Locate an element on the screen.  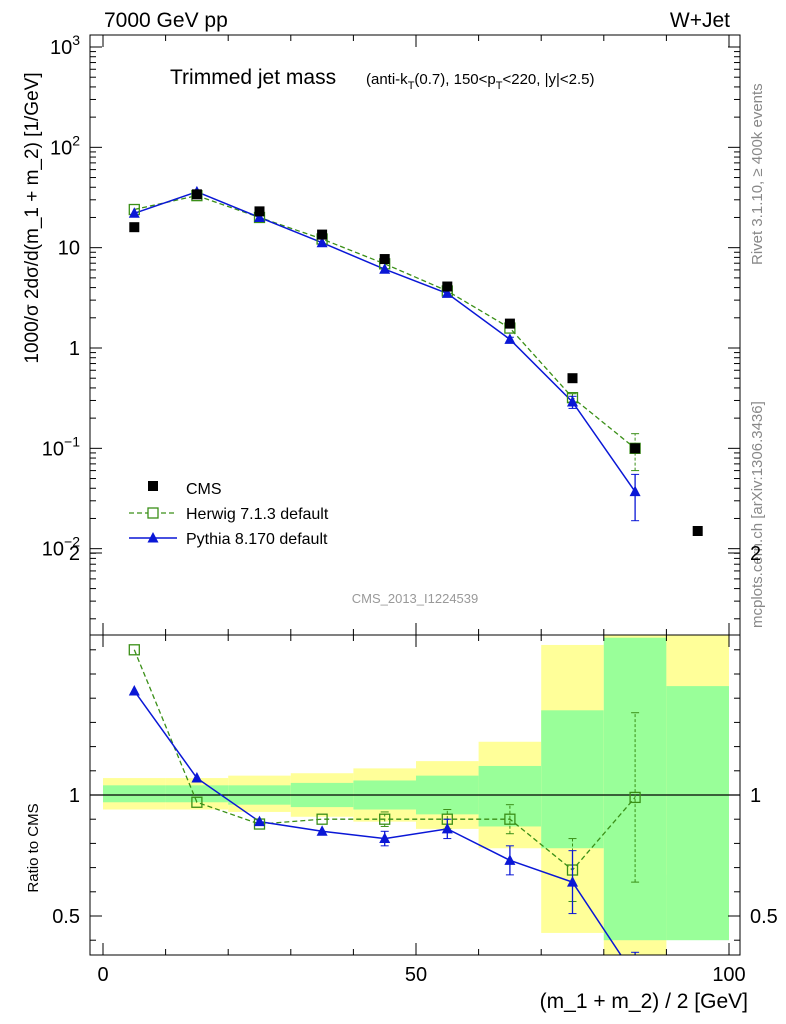
legend-pythia-marker is located at coordinates (153, 537).